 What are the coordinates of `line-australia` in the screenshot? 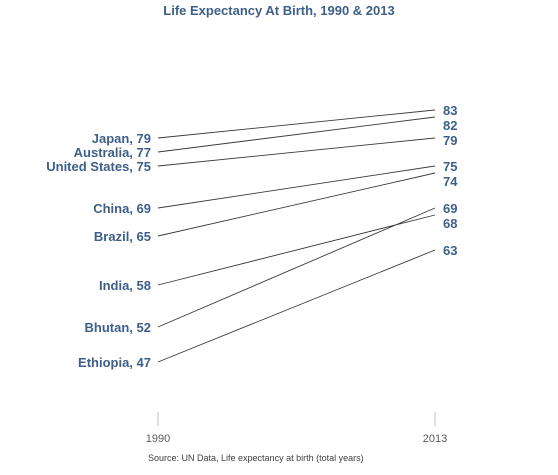 It's located at (296, 134).